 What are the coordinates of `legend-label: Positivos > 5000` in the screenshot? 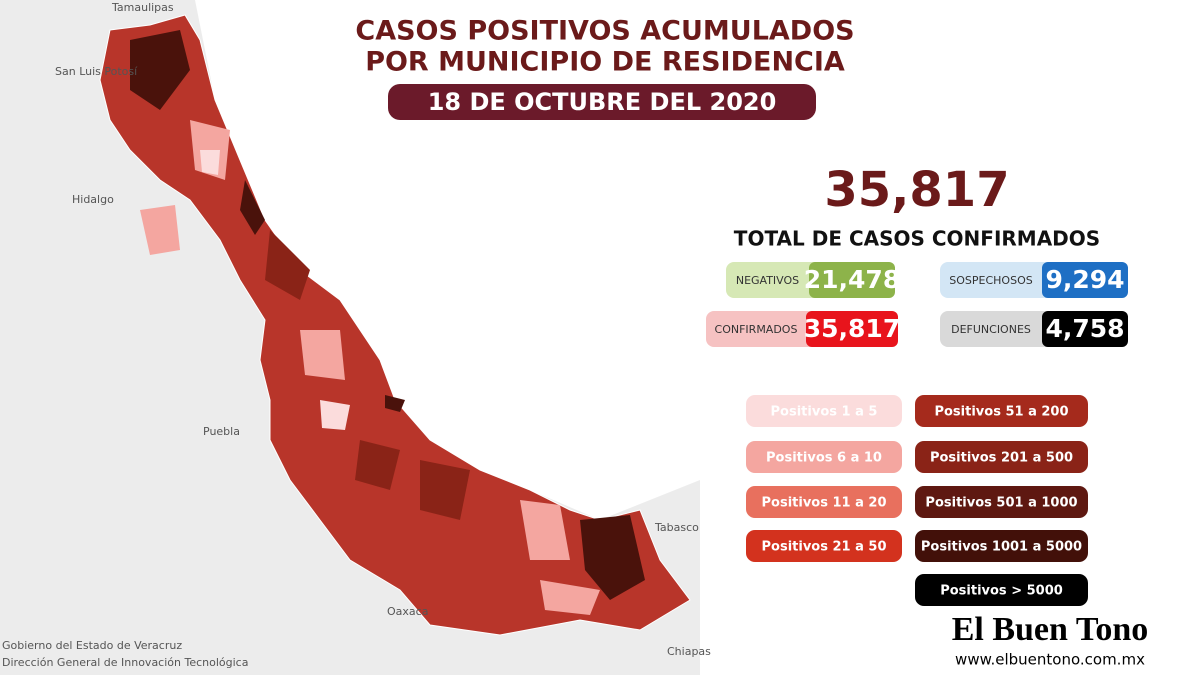 It's located at (1001, 591).